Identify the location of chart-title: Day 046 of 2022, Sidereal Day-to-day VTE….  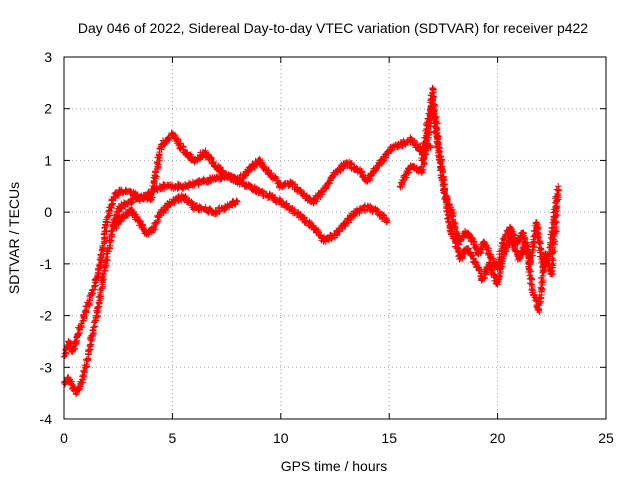
(333, 28).